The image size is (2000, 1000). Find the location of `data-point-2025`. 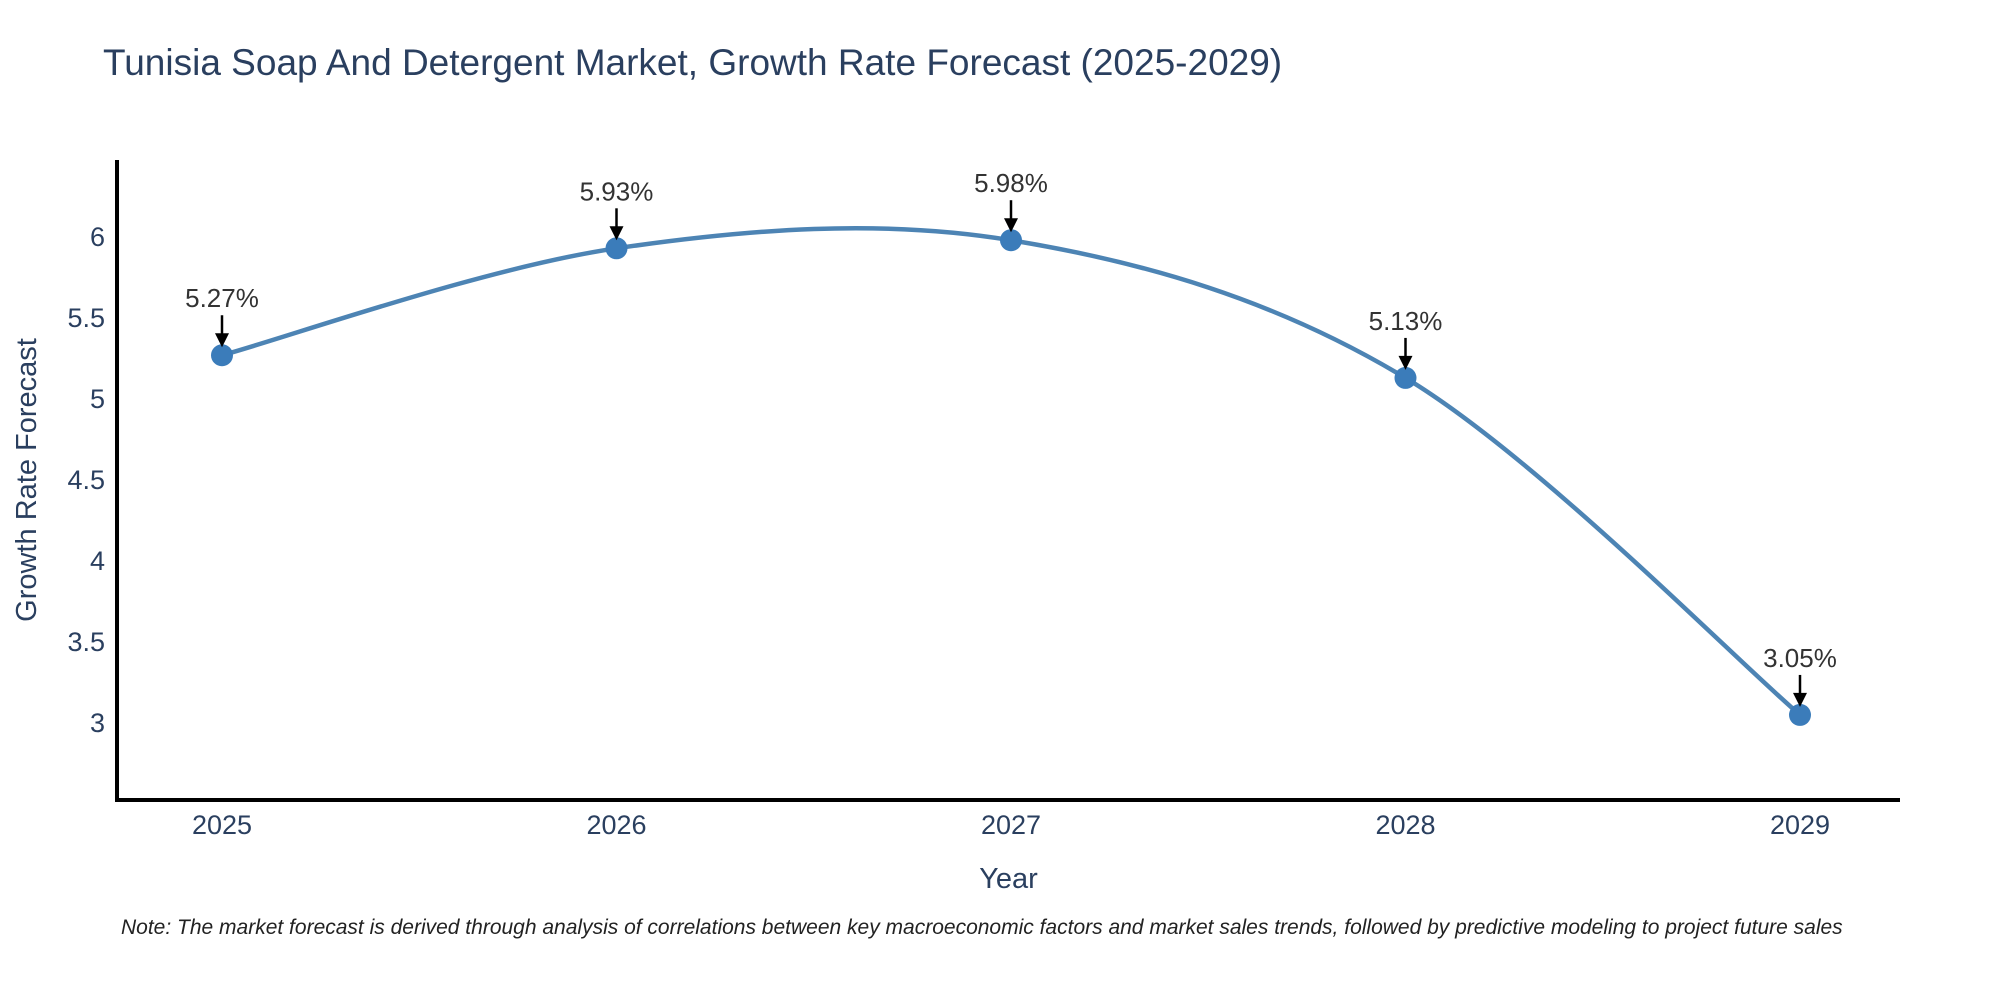

data-point-2025 is located at coordinates (222, 355).